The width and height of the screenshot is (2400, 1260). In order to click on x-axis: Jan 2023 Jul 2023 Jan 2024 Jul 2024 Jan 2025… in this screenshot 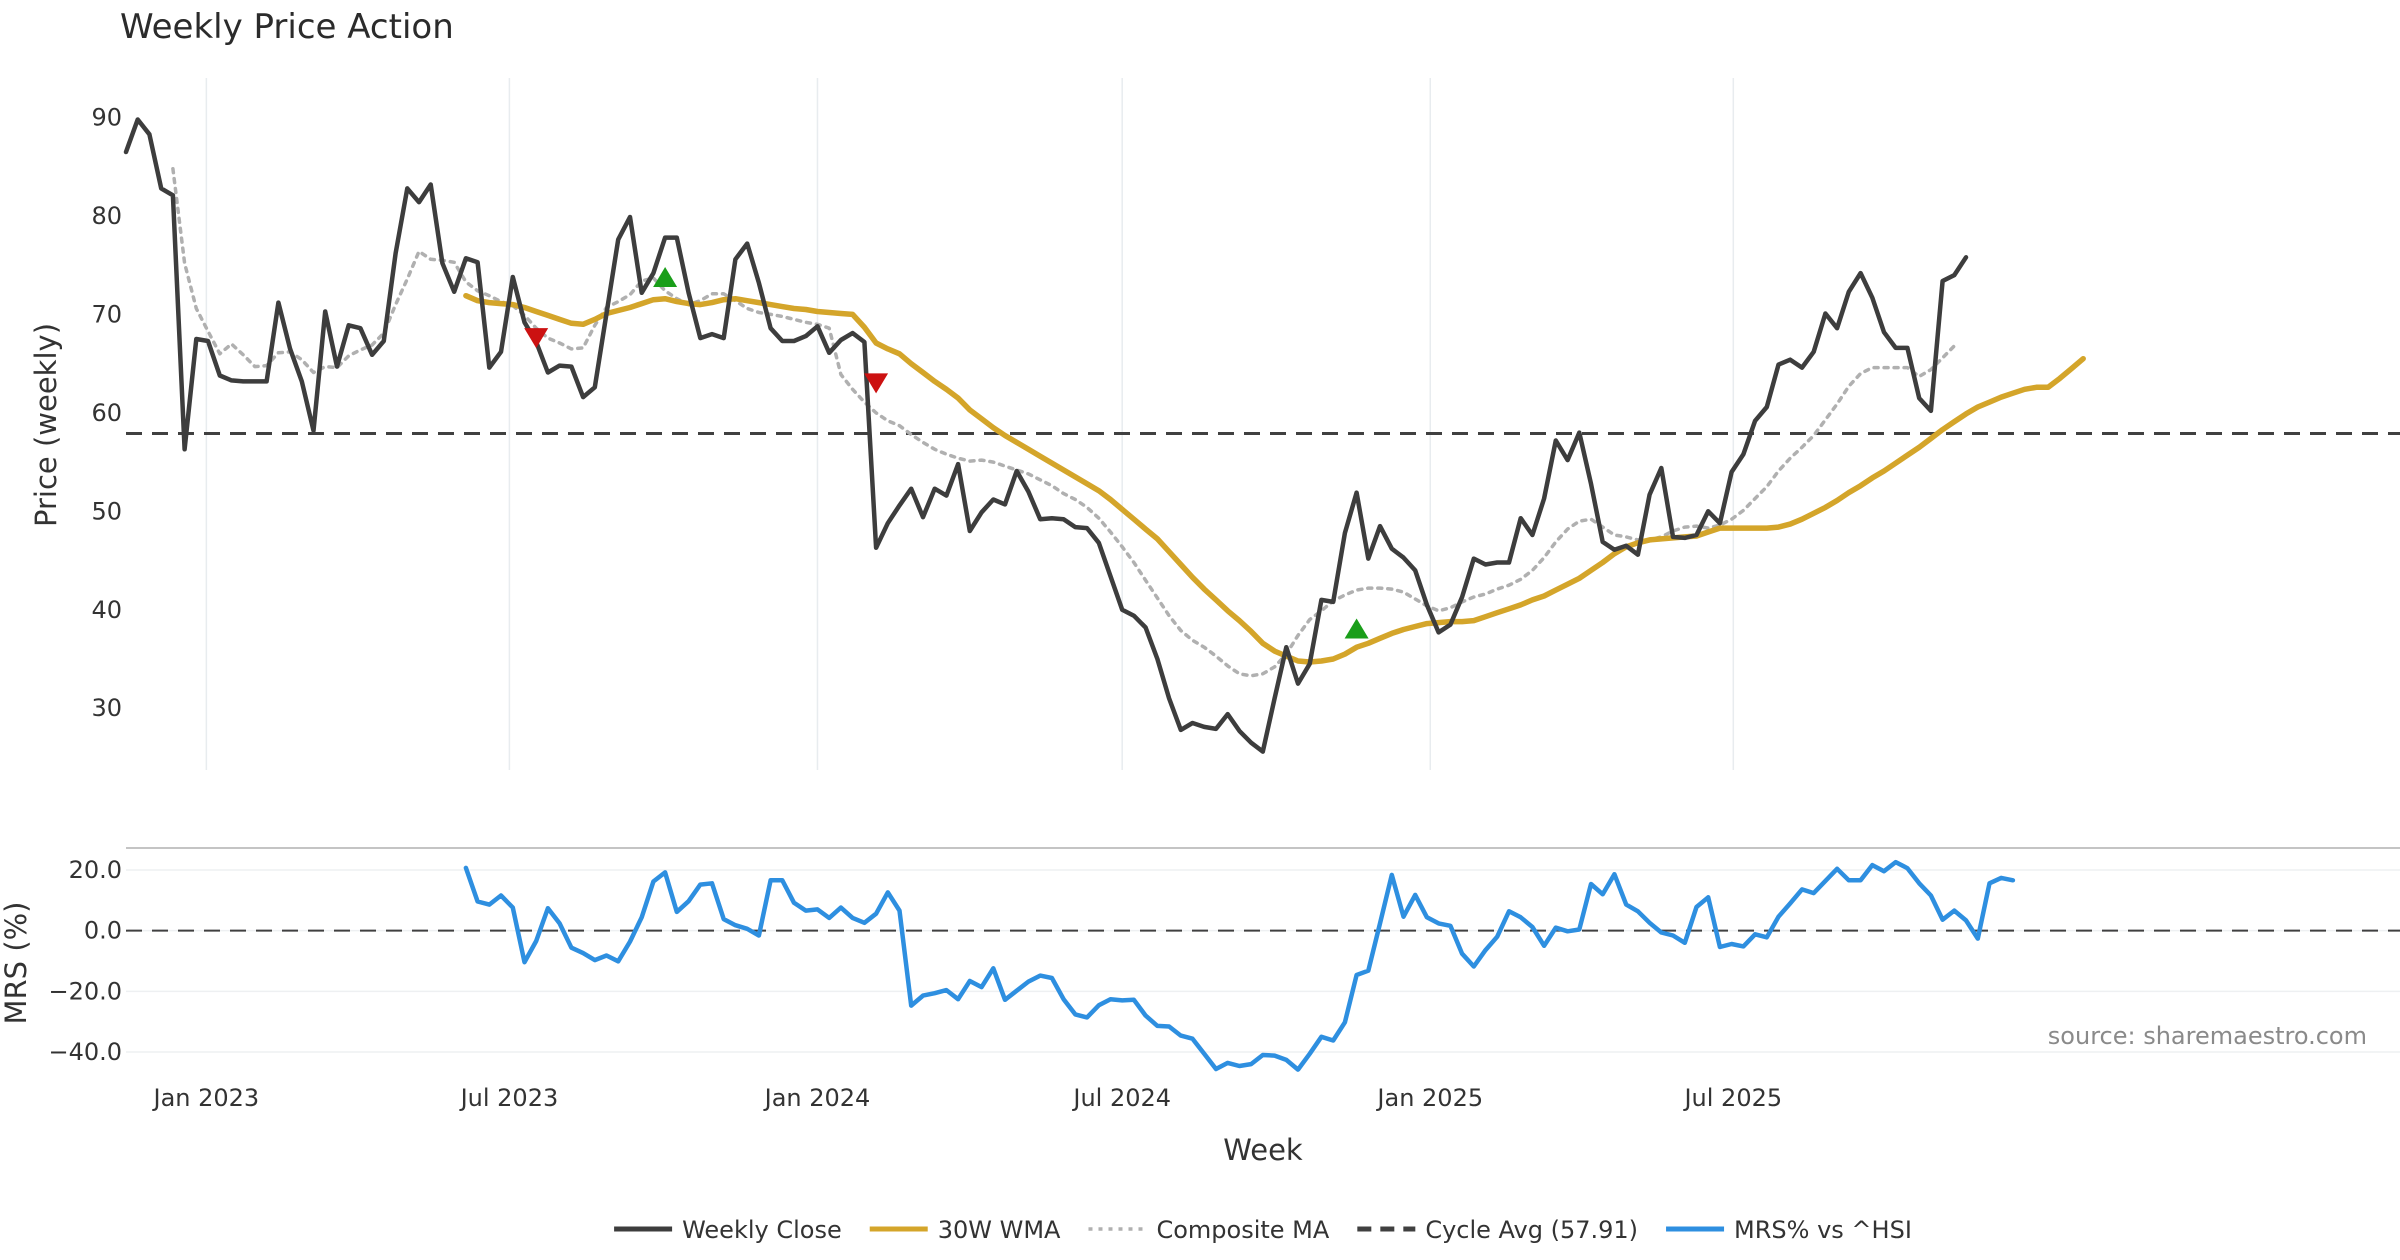, I will do `click(967, 1098)`.